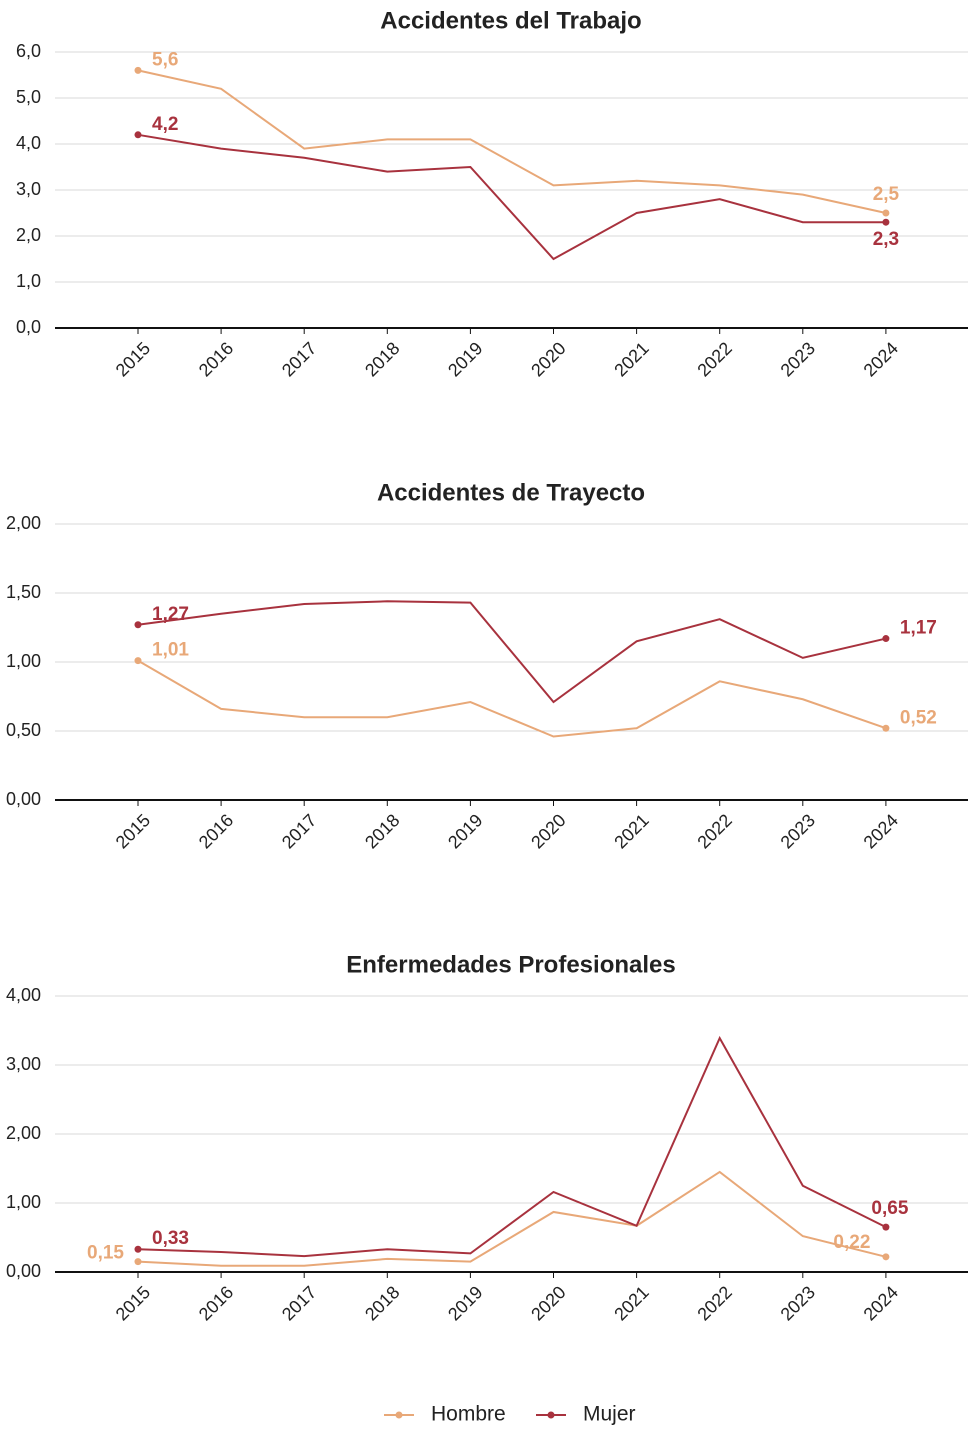 Image resolution: width=968 pixels, height=1429 pixels. Describe the element at coordinates (28, 51) in the screenshot. I see `y-tick-label: 6,0` at that location.